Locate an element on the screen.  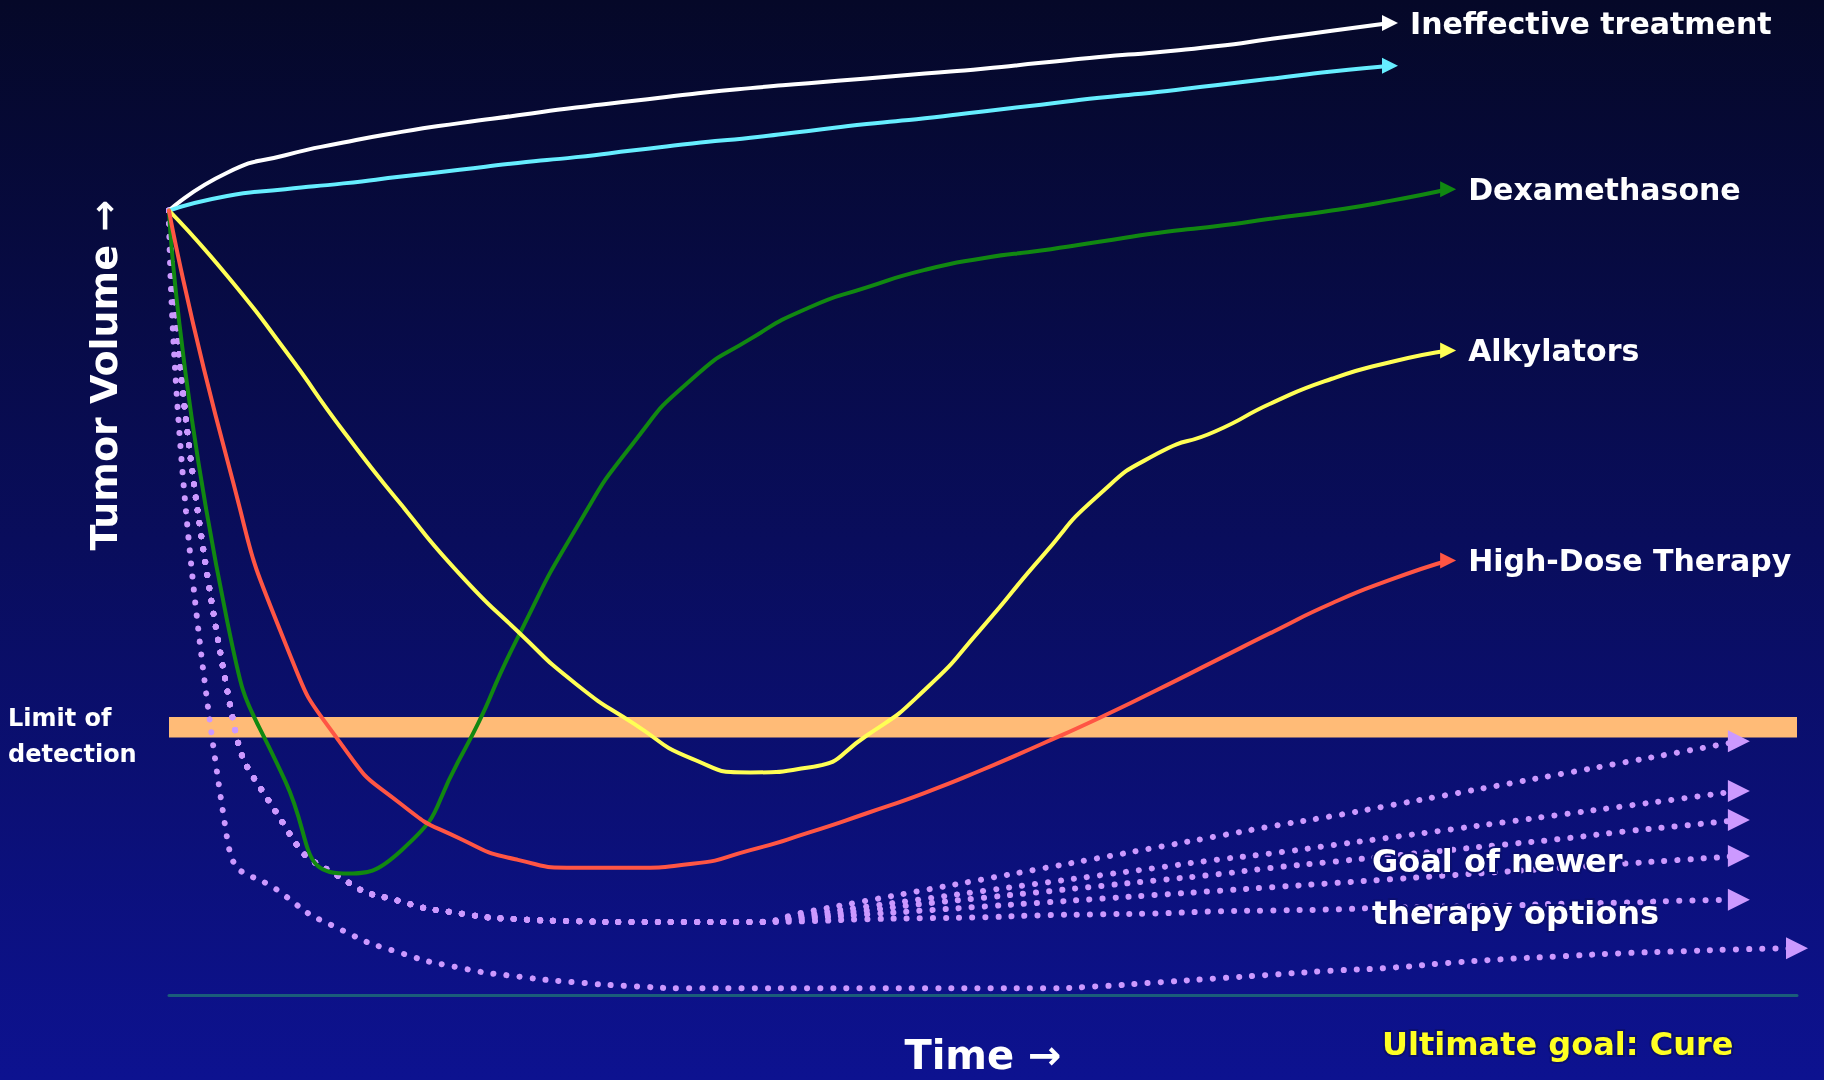
band-label: Limit of detection is located at coordinates (72, 735).